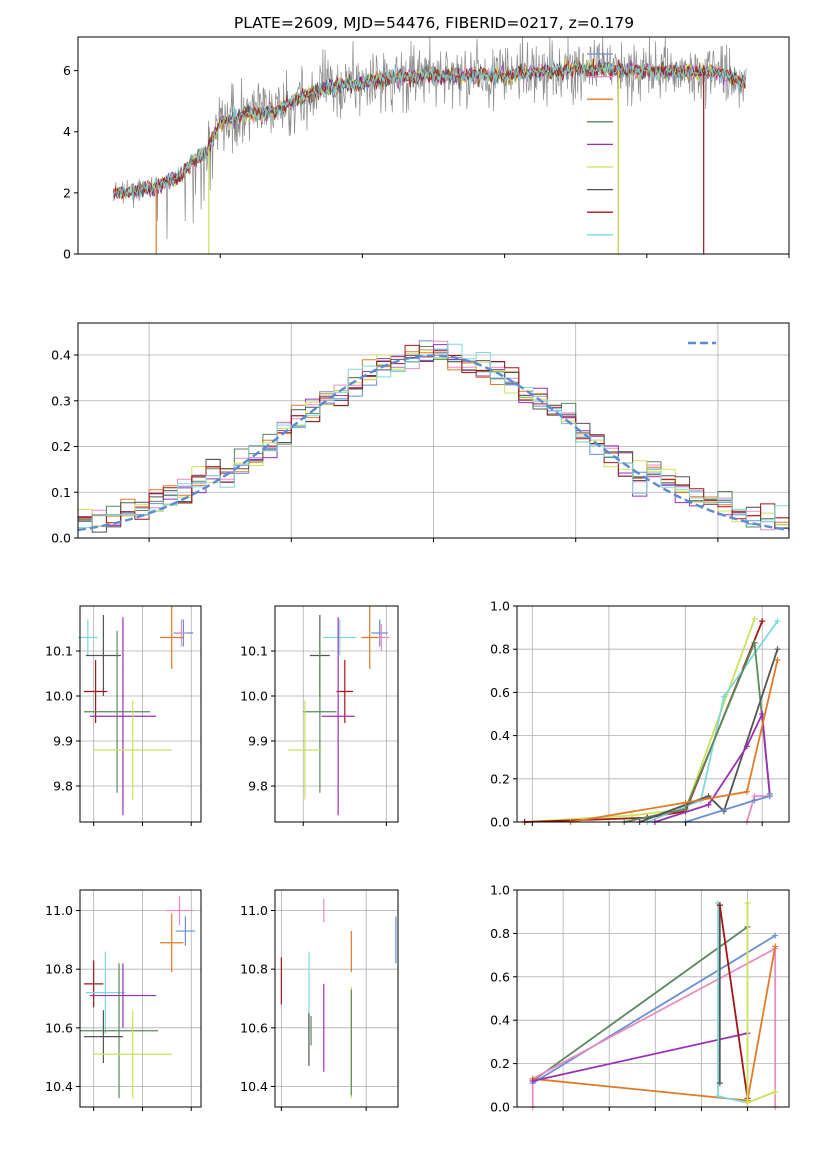 The image size is (819, 1170). What do you see at coordinates (254, 651) in the screenshot?
I see `y-tick-label: 10.1` at bounding box center [254, 651].